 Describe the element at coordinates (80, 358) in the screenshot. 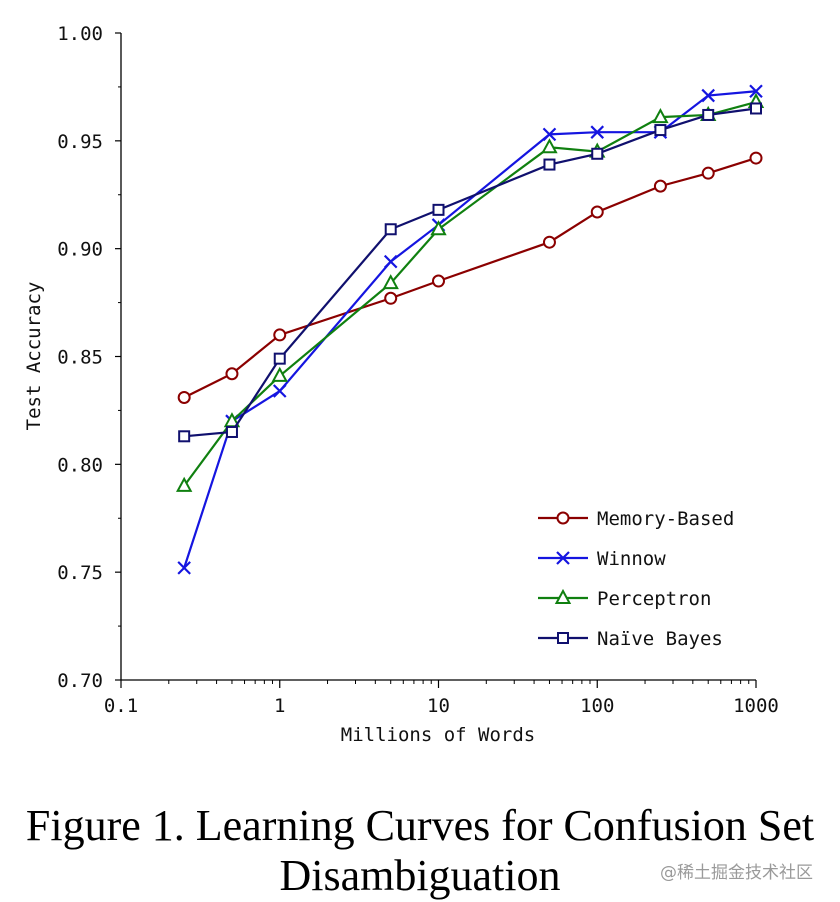

I see `y-tick-label: 0.85` at that location.